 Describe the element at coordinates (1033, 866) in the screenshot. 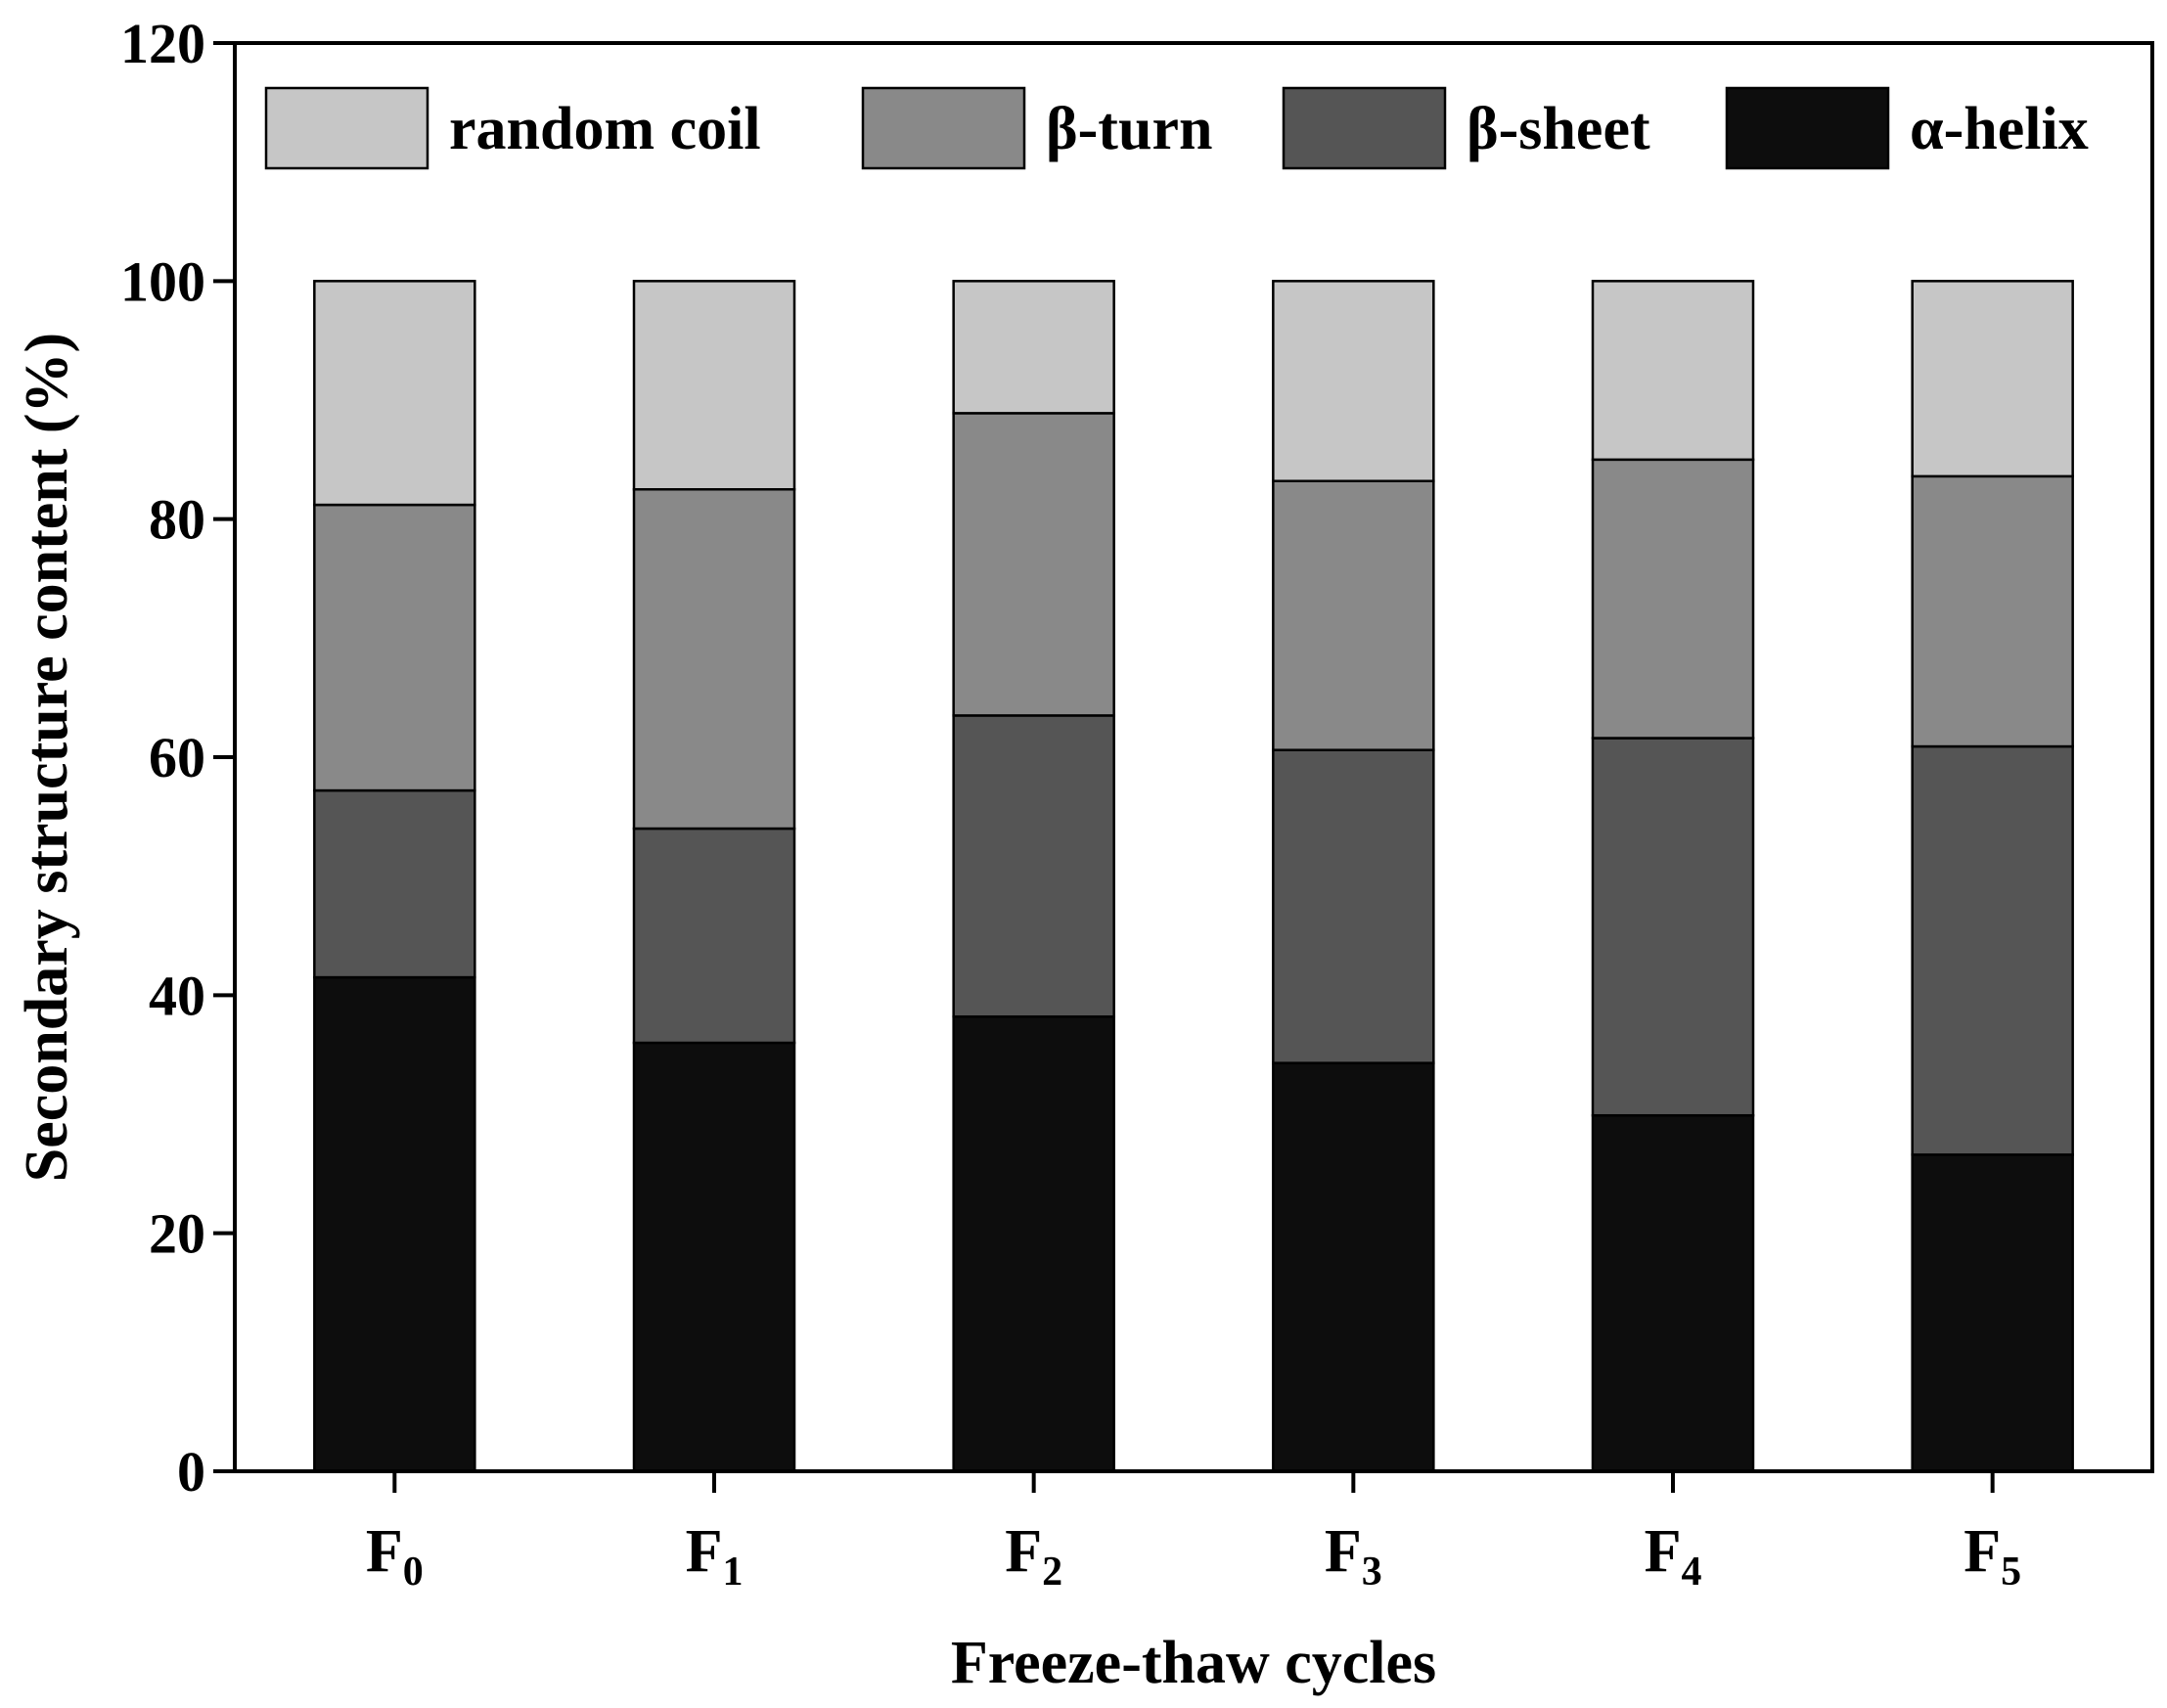

I see `bar-segment-F2-s1` at that location.